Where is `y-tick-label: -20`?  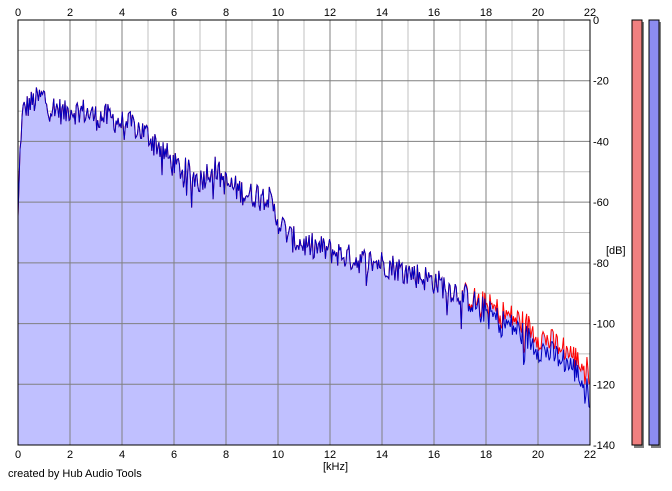 y-tick-label: -20 is located at coordinates (601, 82).